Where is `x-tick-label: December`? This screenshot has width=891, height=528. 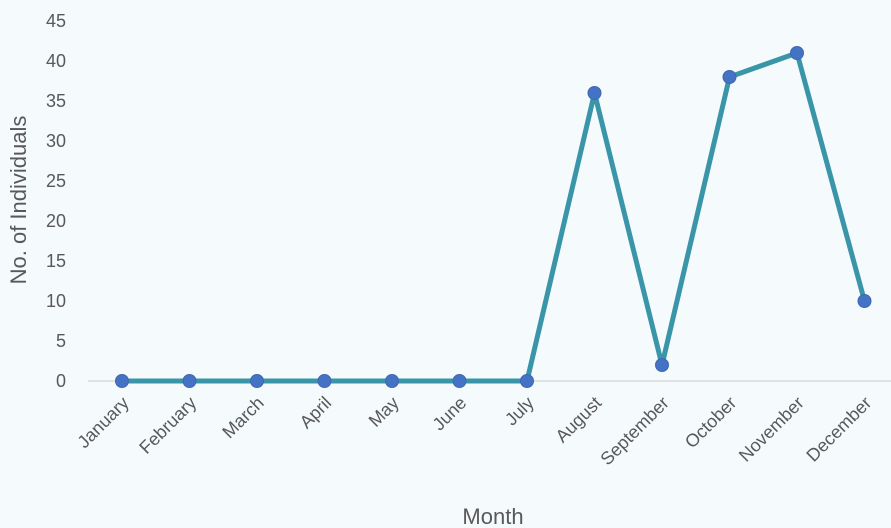 x-tick-label: December is located at coordinates (838, 429).